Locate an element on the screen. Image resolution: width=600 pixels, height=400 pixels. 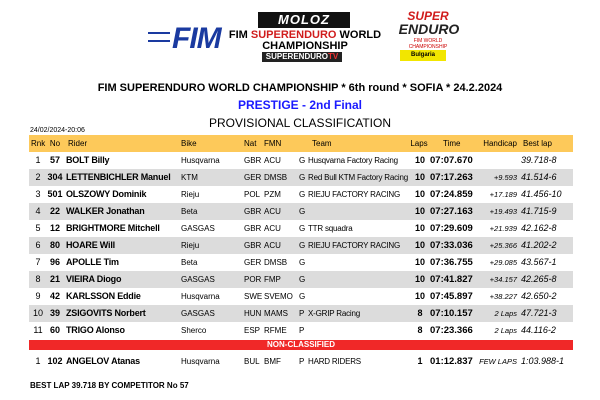
cell-team: X-GRIP Racing is located at coordinates (334, 313).